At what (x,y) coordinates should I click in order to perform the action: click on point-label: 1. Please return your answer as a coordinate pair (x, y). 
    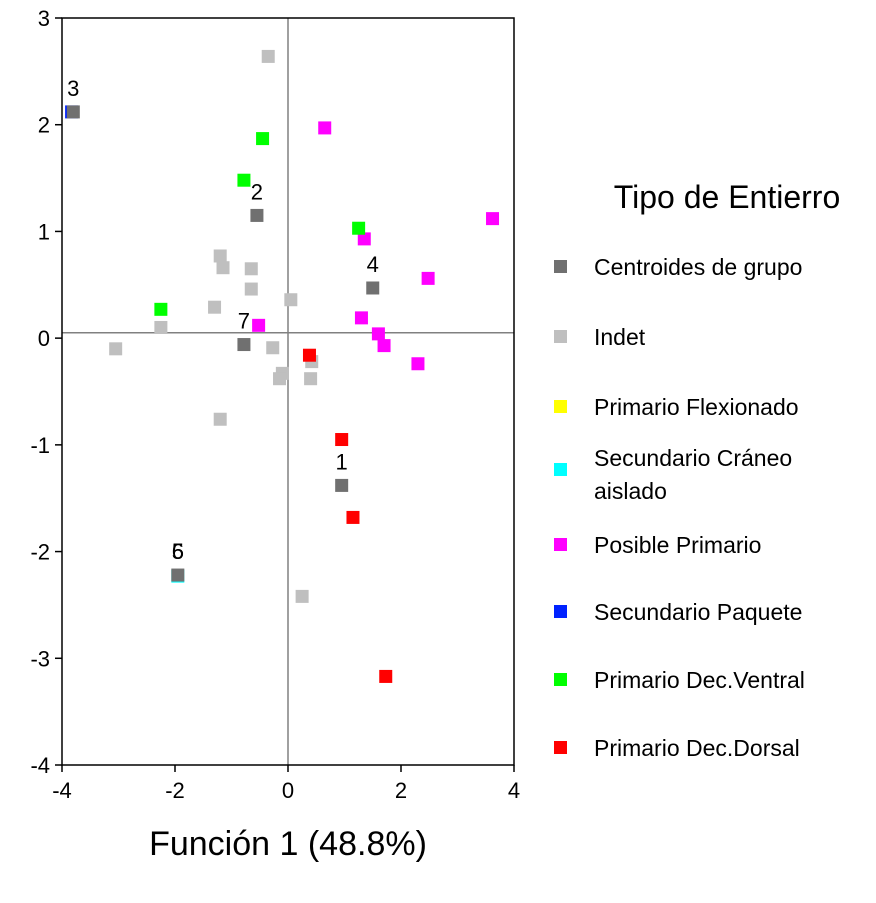
    Looking at the image, I should click on (342, 461).